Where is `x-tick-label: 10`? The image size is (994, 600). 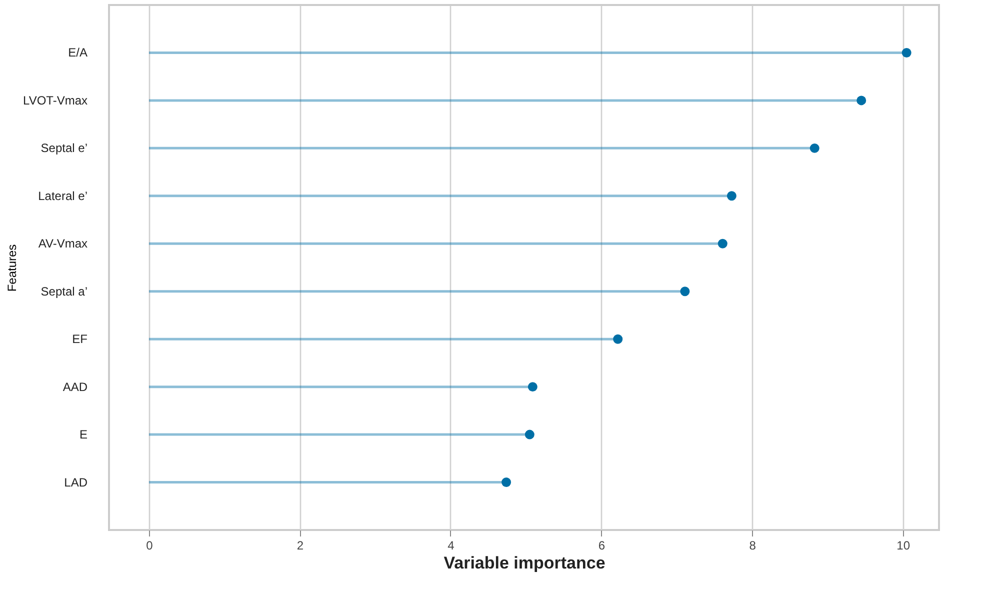 x-tick-label: 10 is located at coordinates (903, 545).